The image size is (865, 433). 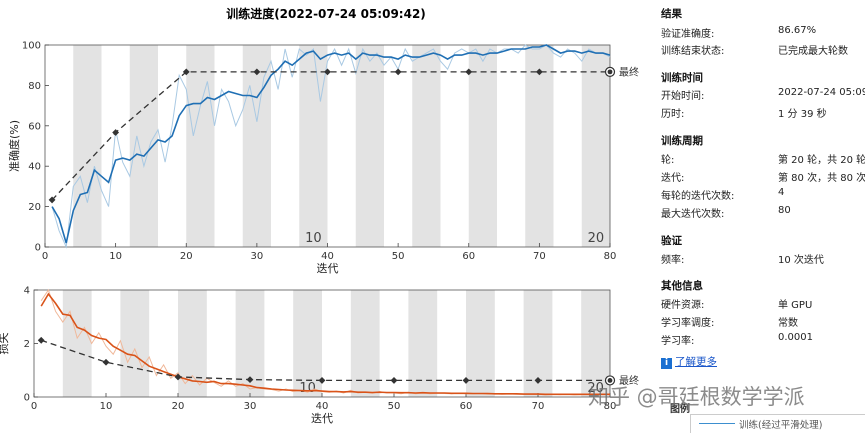 I want to click on start-time-value: 2022-07-24 05:09:42, so click(x=821, y=92).